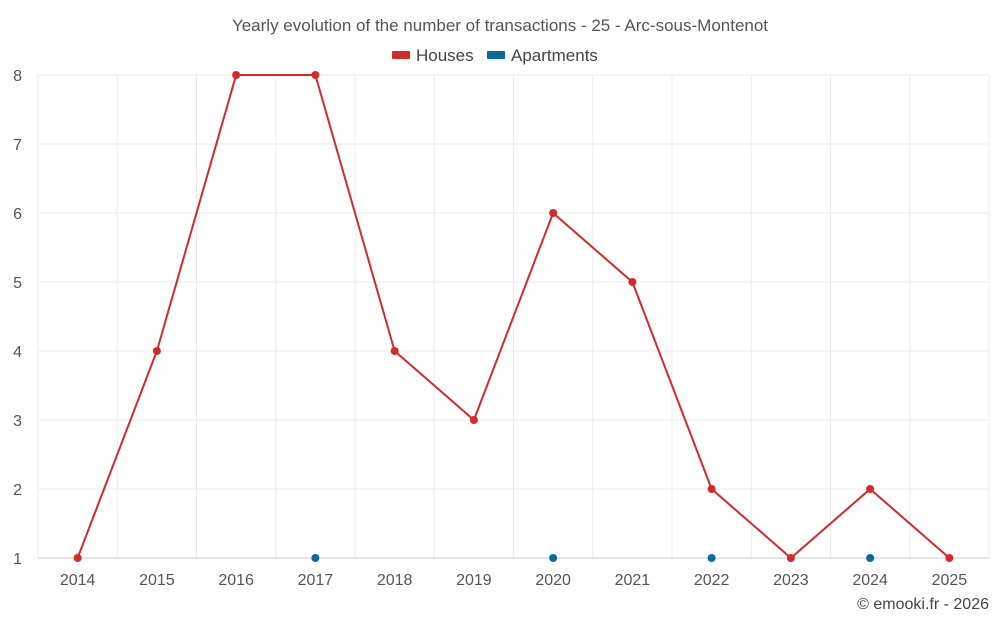 The width and height of the screenshot is (1000, 625). What do you see at coordinates (17, 76) in the screenshot?
I see `y-tick-label: 8` at bounding box center [17, 76].